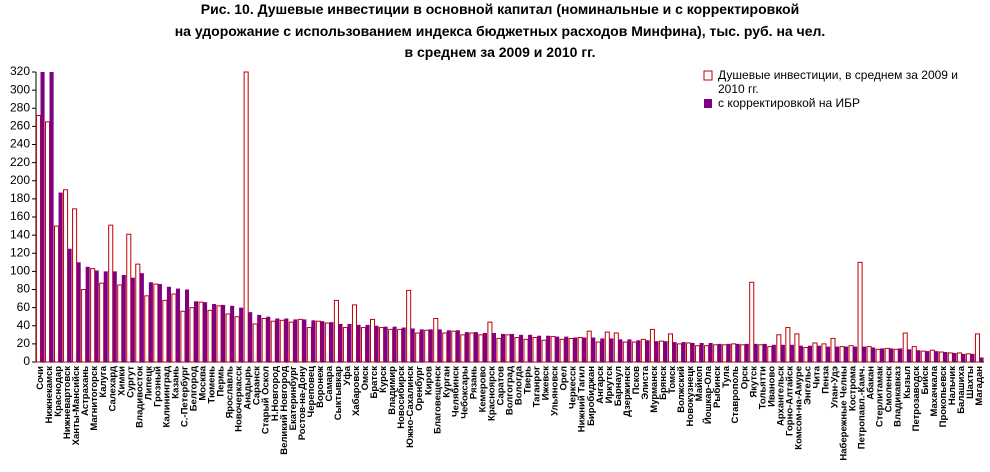 This screenshot has height=472, width=990. I want to click on x-tick-label: Тюмень, so click(212, 385).